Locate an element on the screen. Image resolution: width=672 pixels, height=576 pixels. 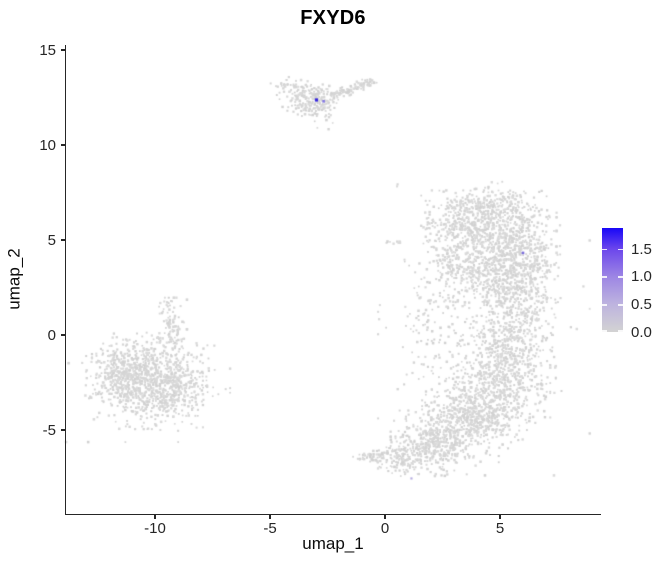
legend-tick-label: 0.0 is located at coordinates (641, 332).